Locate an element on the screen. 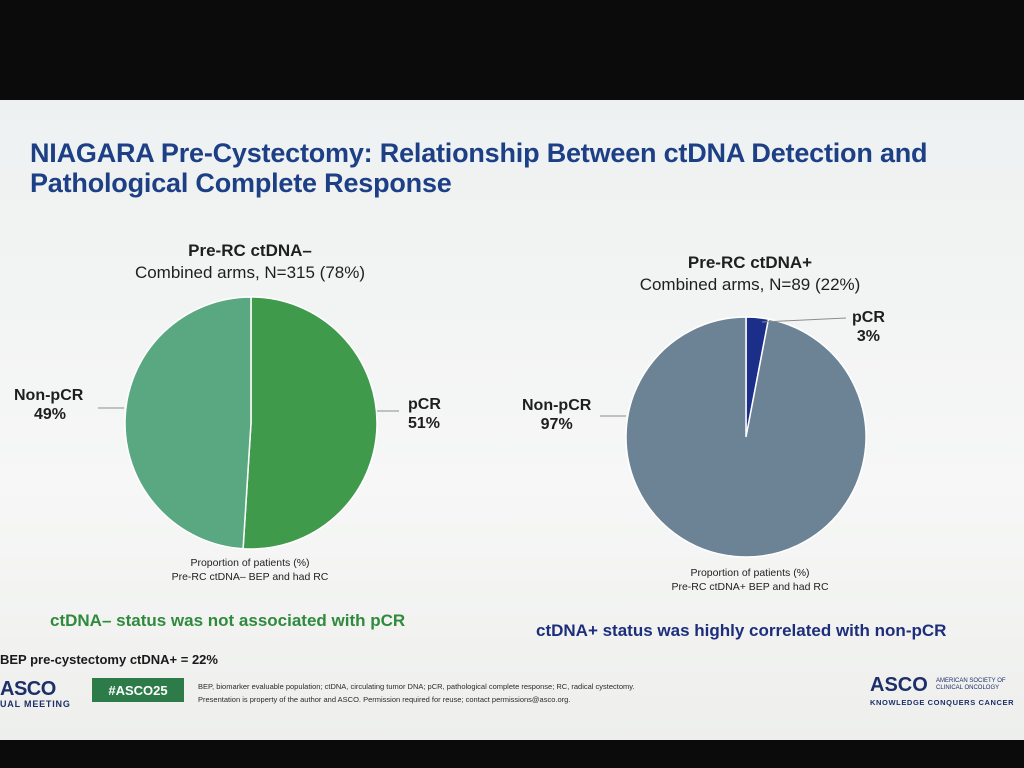 Image resolution: width=1024 pixels, height=768 pixels. right-nonpcr-value: 97% is located at coordinates (556, 424).